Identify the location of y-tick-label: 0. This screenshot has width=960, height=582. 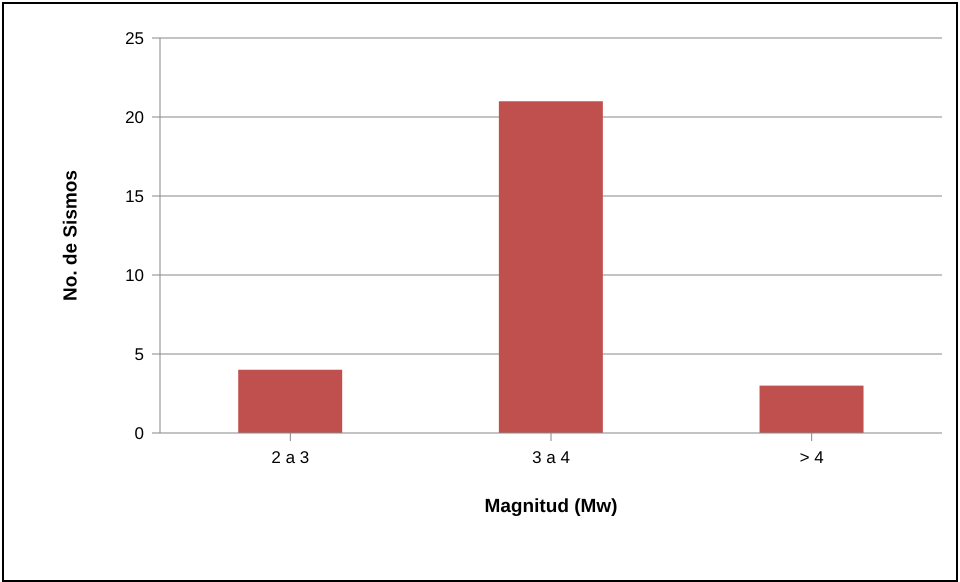
(139, 434).